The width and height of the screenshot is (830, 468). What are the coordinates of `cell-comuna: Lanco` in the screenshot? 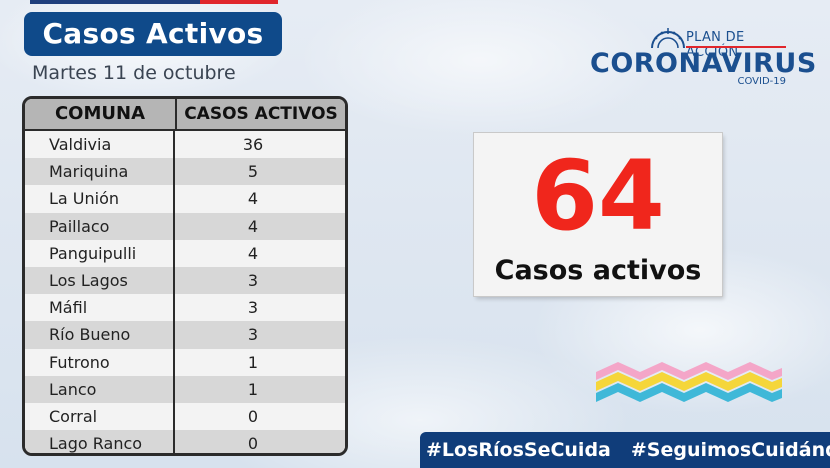 It's located at (100, 389).